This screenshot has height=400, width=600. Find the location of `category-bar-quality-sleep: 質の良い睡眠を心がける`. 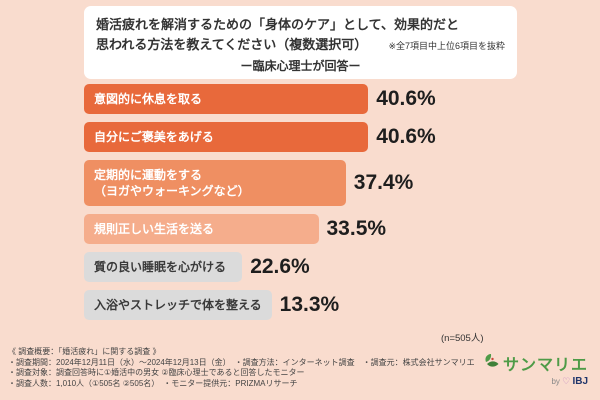

category-bar-quality-sleep: 質の良い睡眠を心がける is located at coordinates (163, 267).